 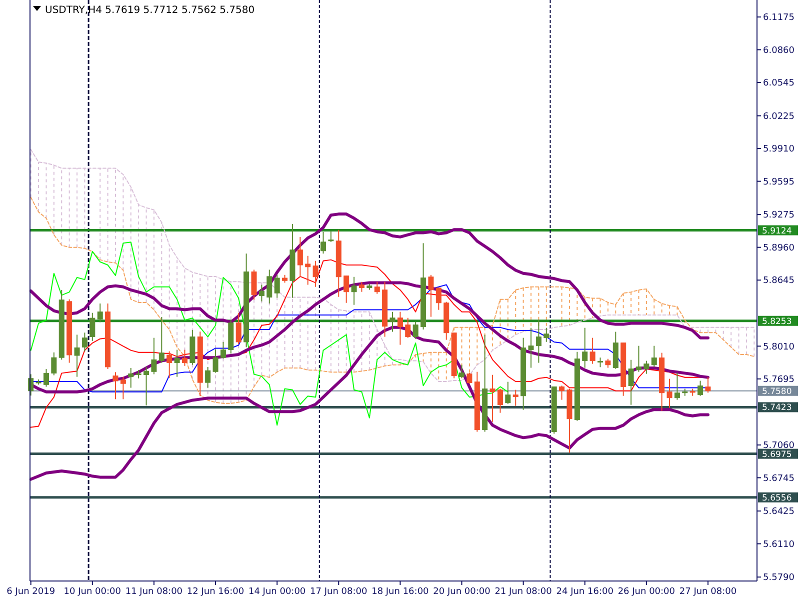 I want to click on y-tick-label: 5.9595, so click(x=778, y=182).